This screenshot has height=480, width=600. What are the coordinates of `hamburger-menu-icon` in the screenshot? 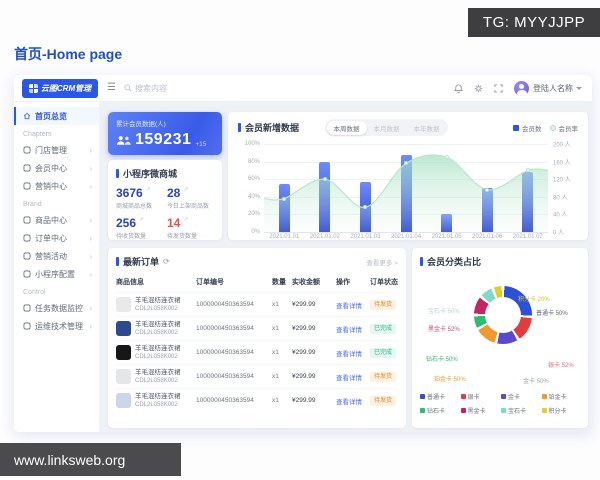 It's located at (111, 88).